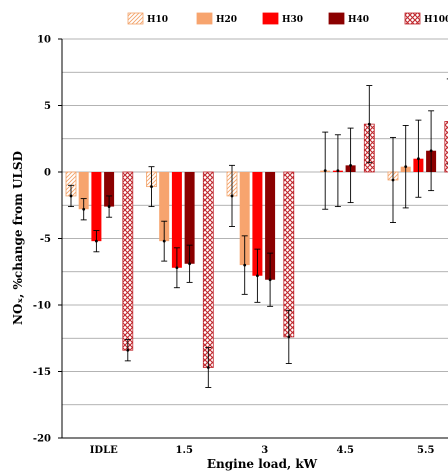 This screenshot has width=448, height=473. I want to click on y-tick-label: -15, so click(42, 372).